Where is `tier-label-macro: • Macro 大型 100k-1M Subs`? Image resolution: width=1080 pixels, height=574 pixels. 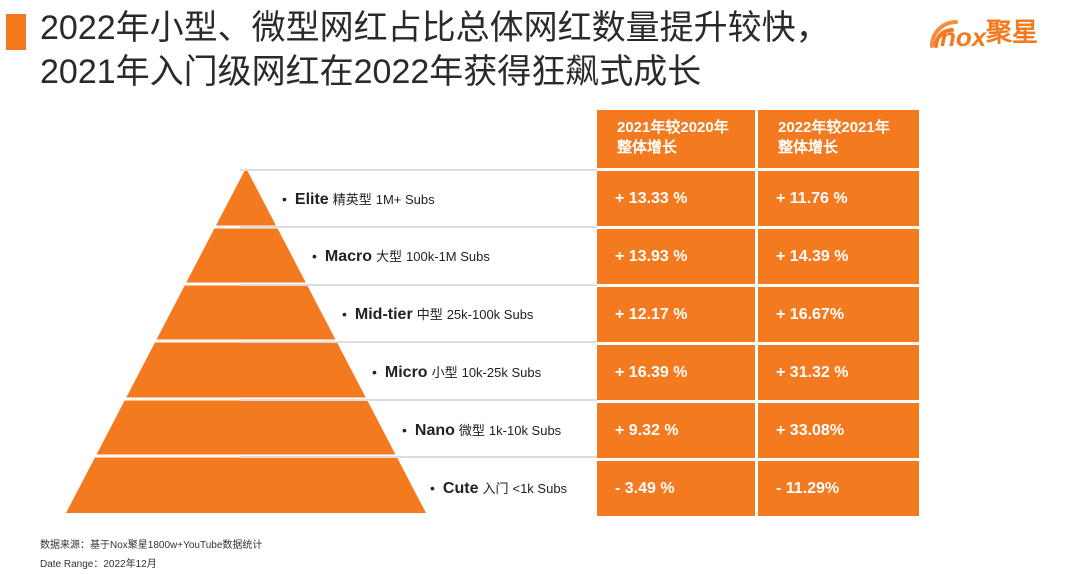 tier-label-macro: • Macro 大型 100k-1M Subs is located at coordinates (401, 256).